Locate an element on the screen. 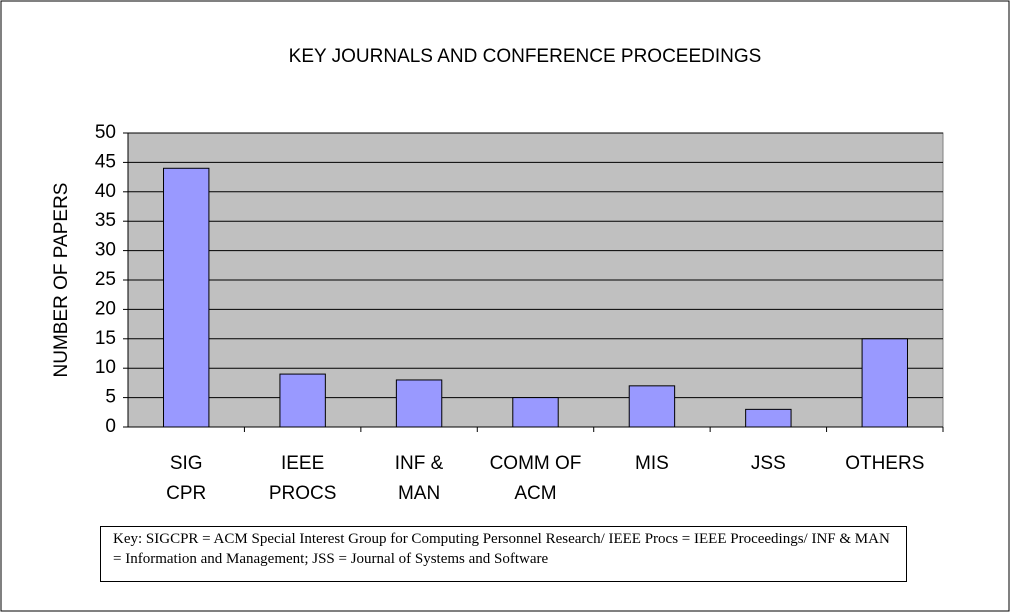  x-tick-label: COMM OF ACM is located at coordinates (535, 478).